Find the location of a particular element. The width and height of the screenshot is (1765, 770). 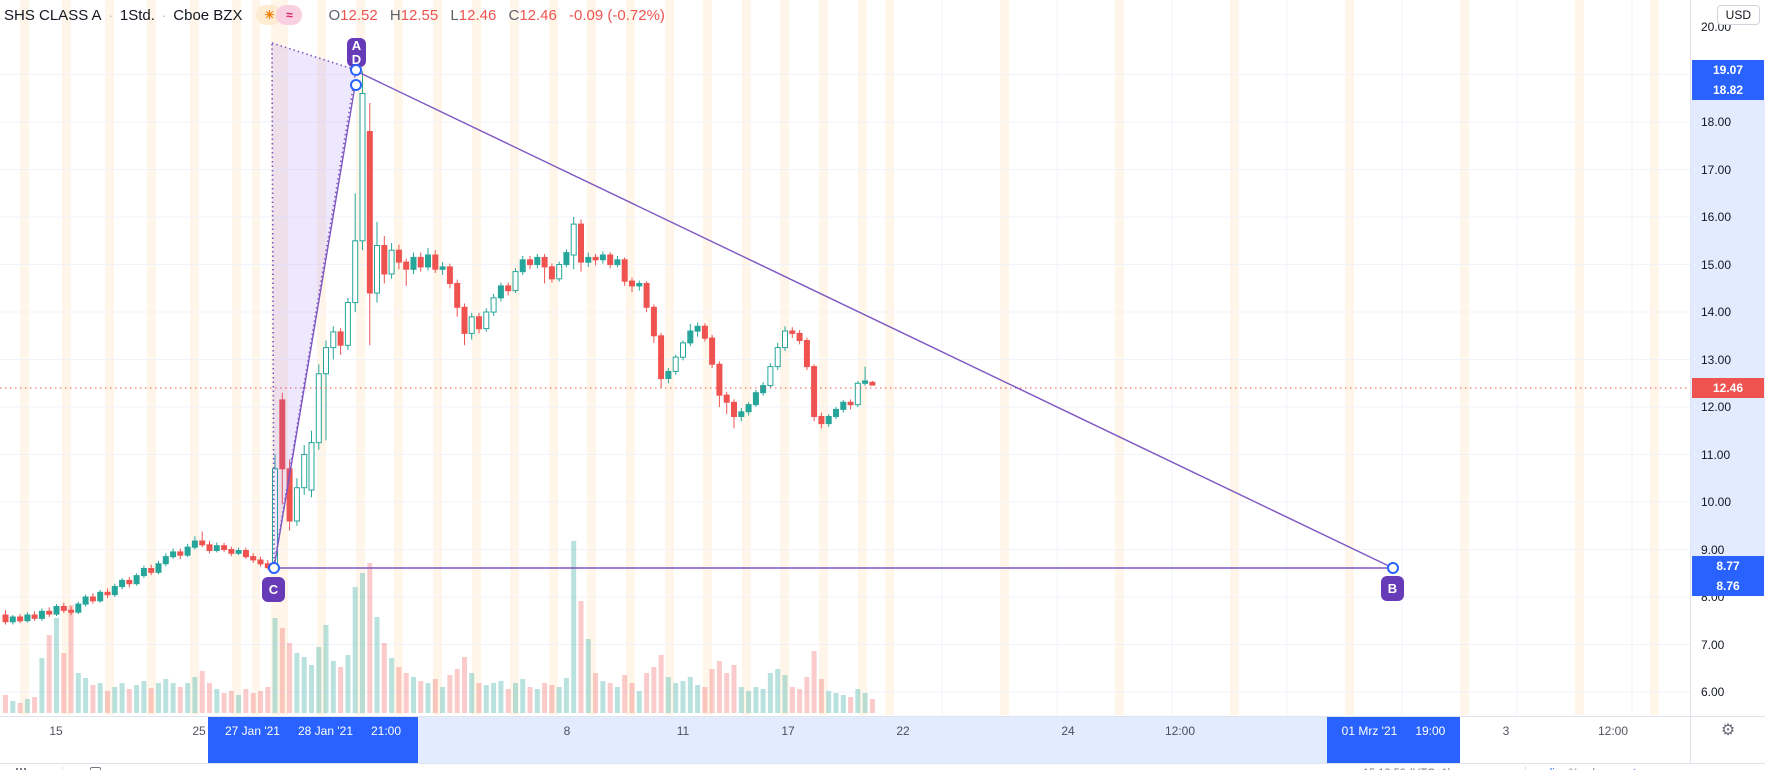

time-axis-badge: 01 Mrz '21 19:00 is located at coordinates (1393, 740).